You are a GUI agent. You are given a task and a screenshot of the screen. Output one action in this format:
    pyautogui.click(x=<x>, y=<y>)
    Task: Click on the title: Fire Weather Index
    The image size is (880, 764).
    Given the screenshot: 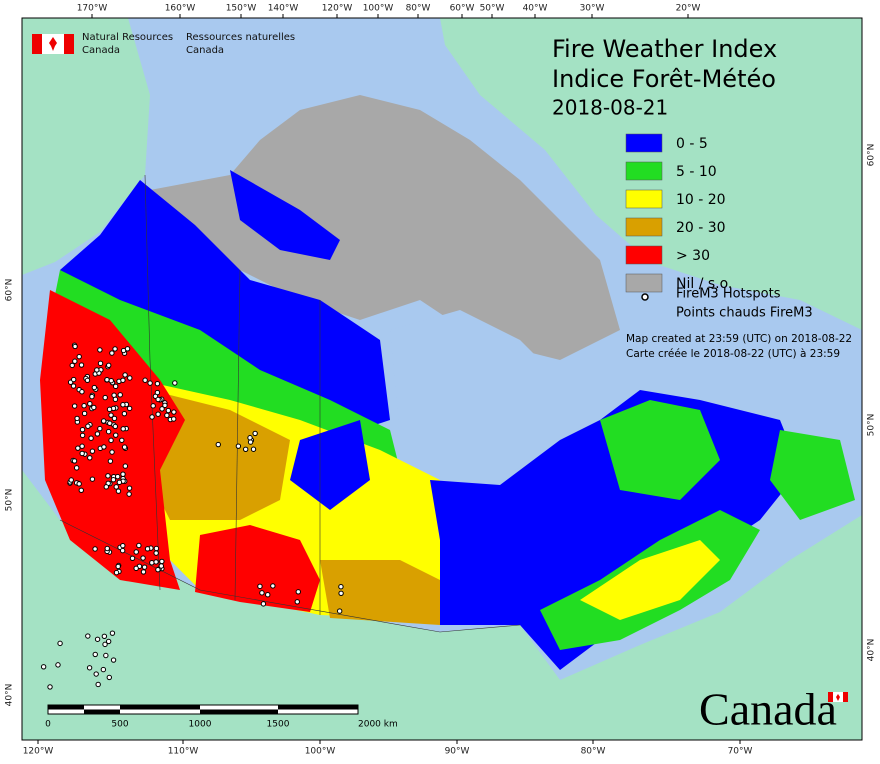 What is the action you would take?
    pyautogui.click(x=664, y=49)
    